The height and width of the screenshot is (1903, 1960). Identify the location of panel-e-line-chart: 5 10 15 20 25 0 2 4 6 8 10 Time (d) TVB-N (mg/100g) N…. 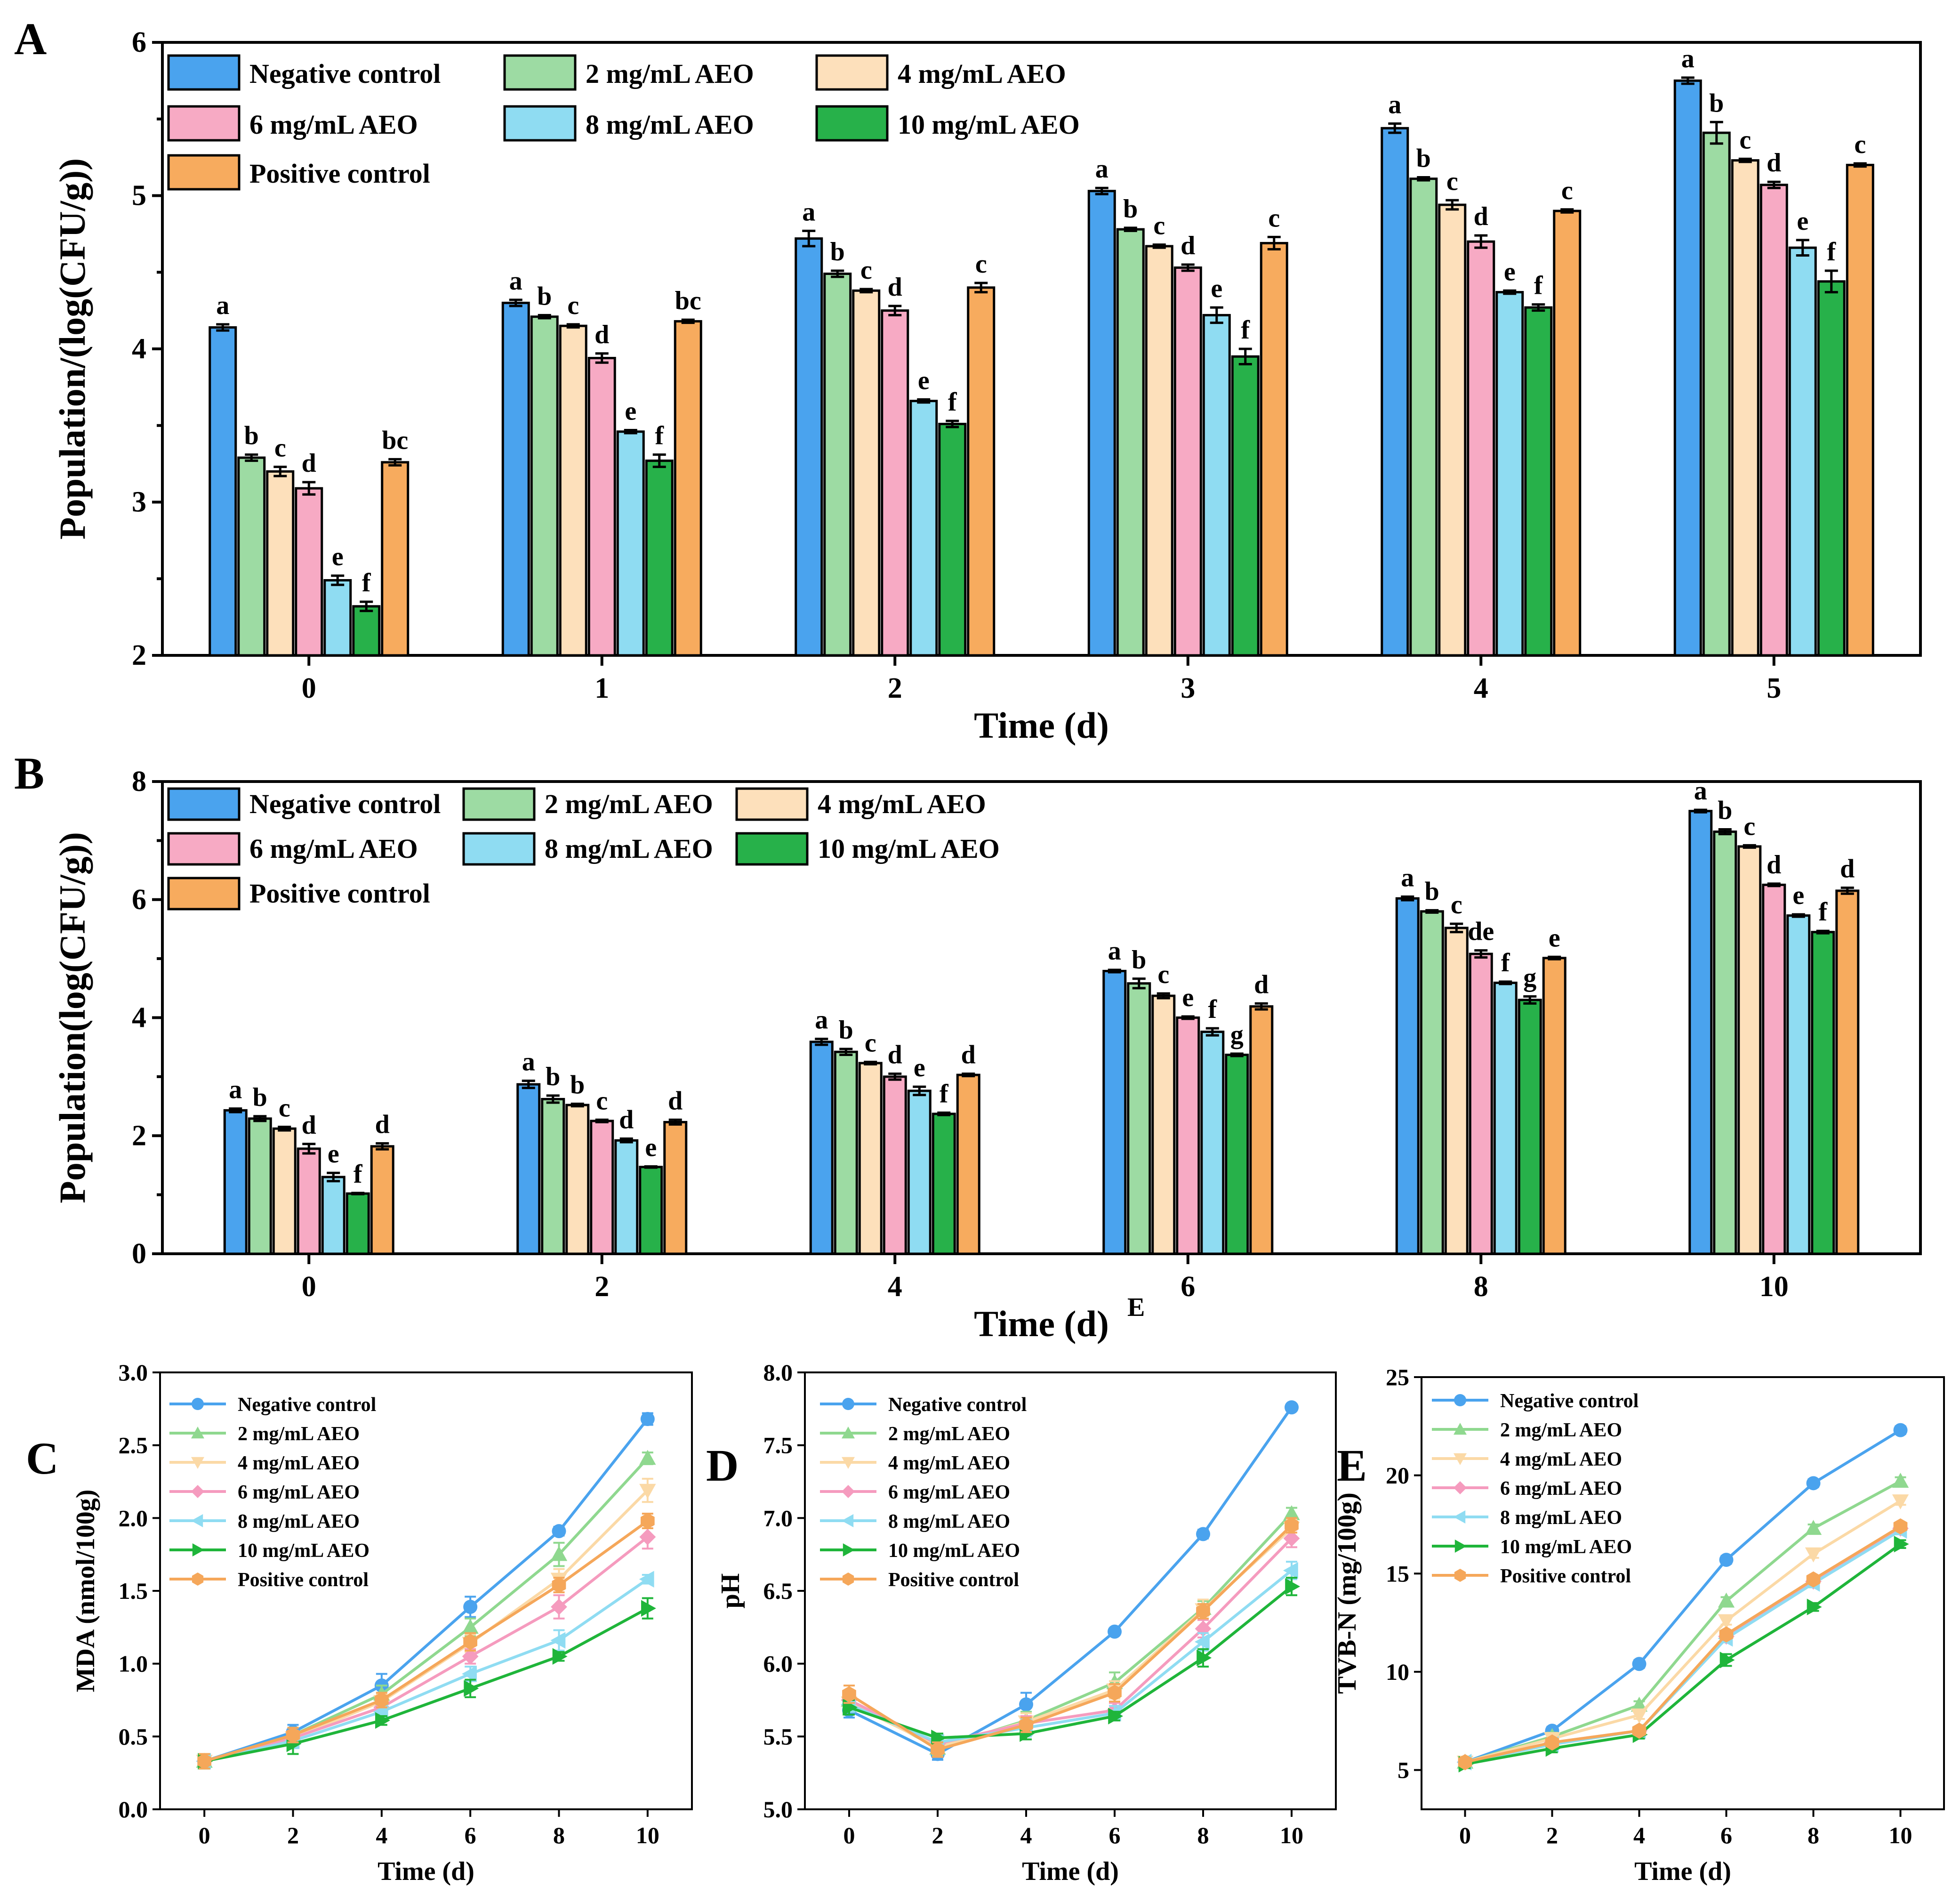
(1639, 1625).